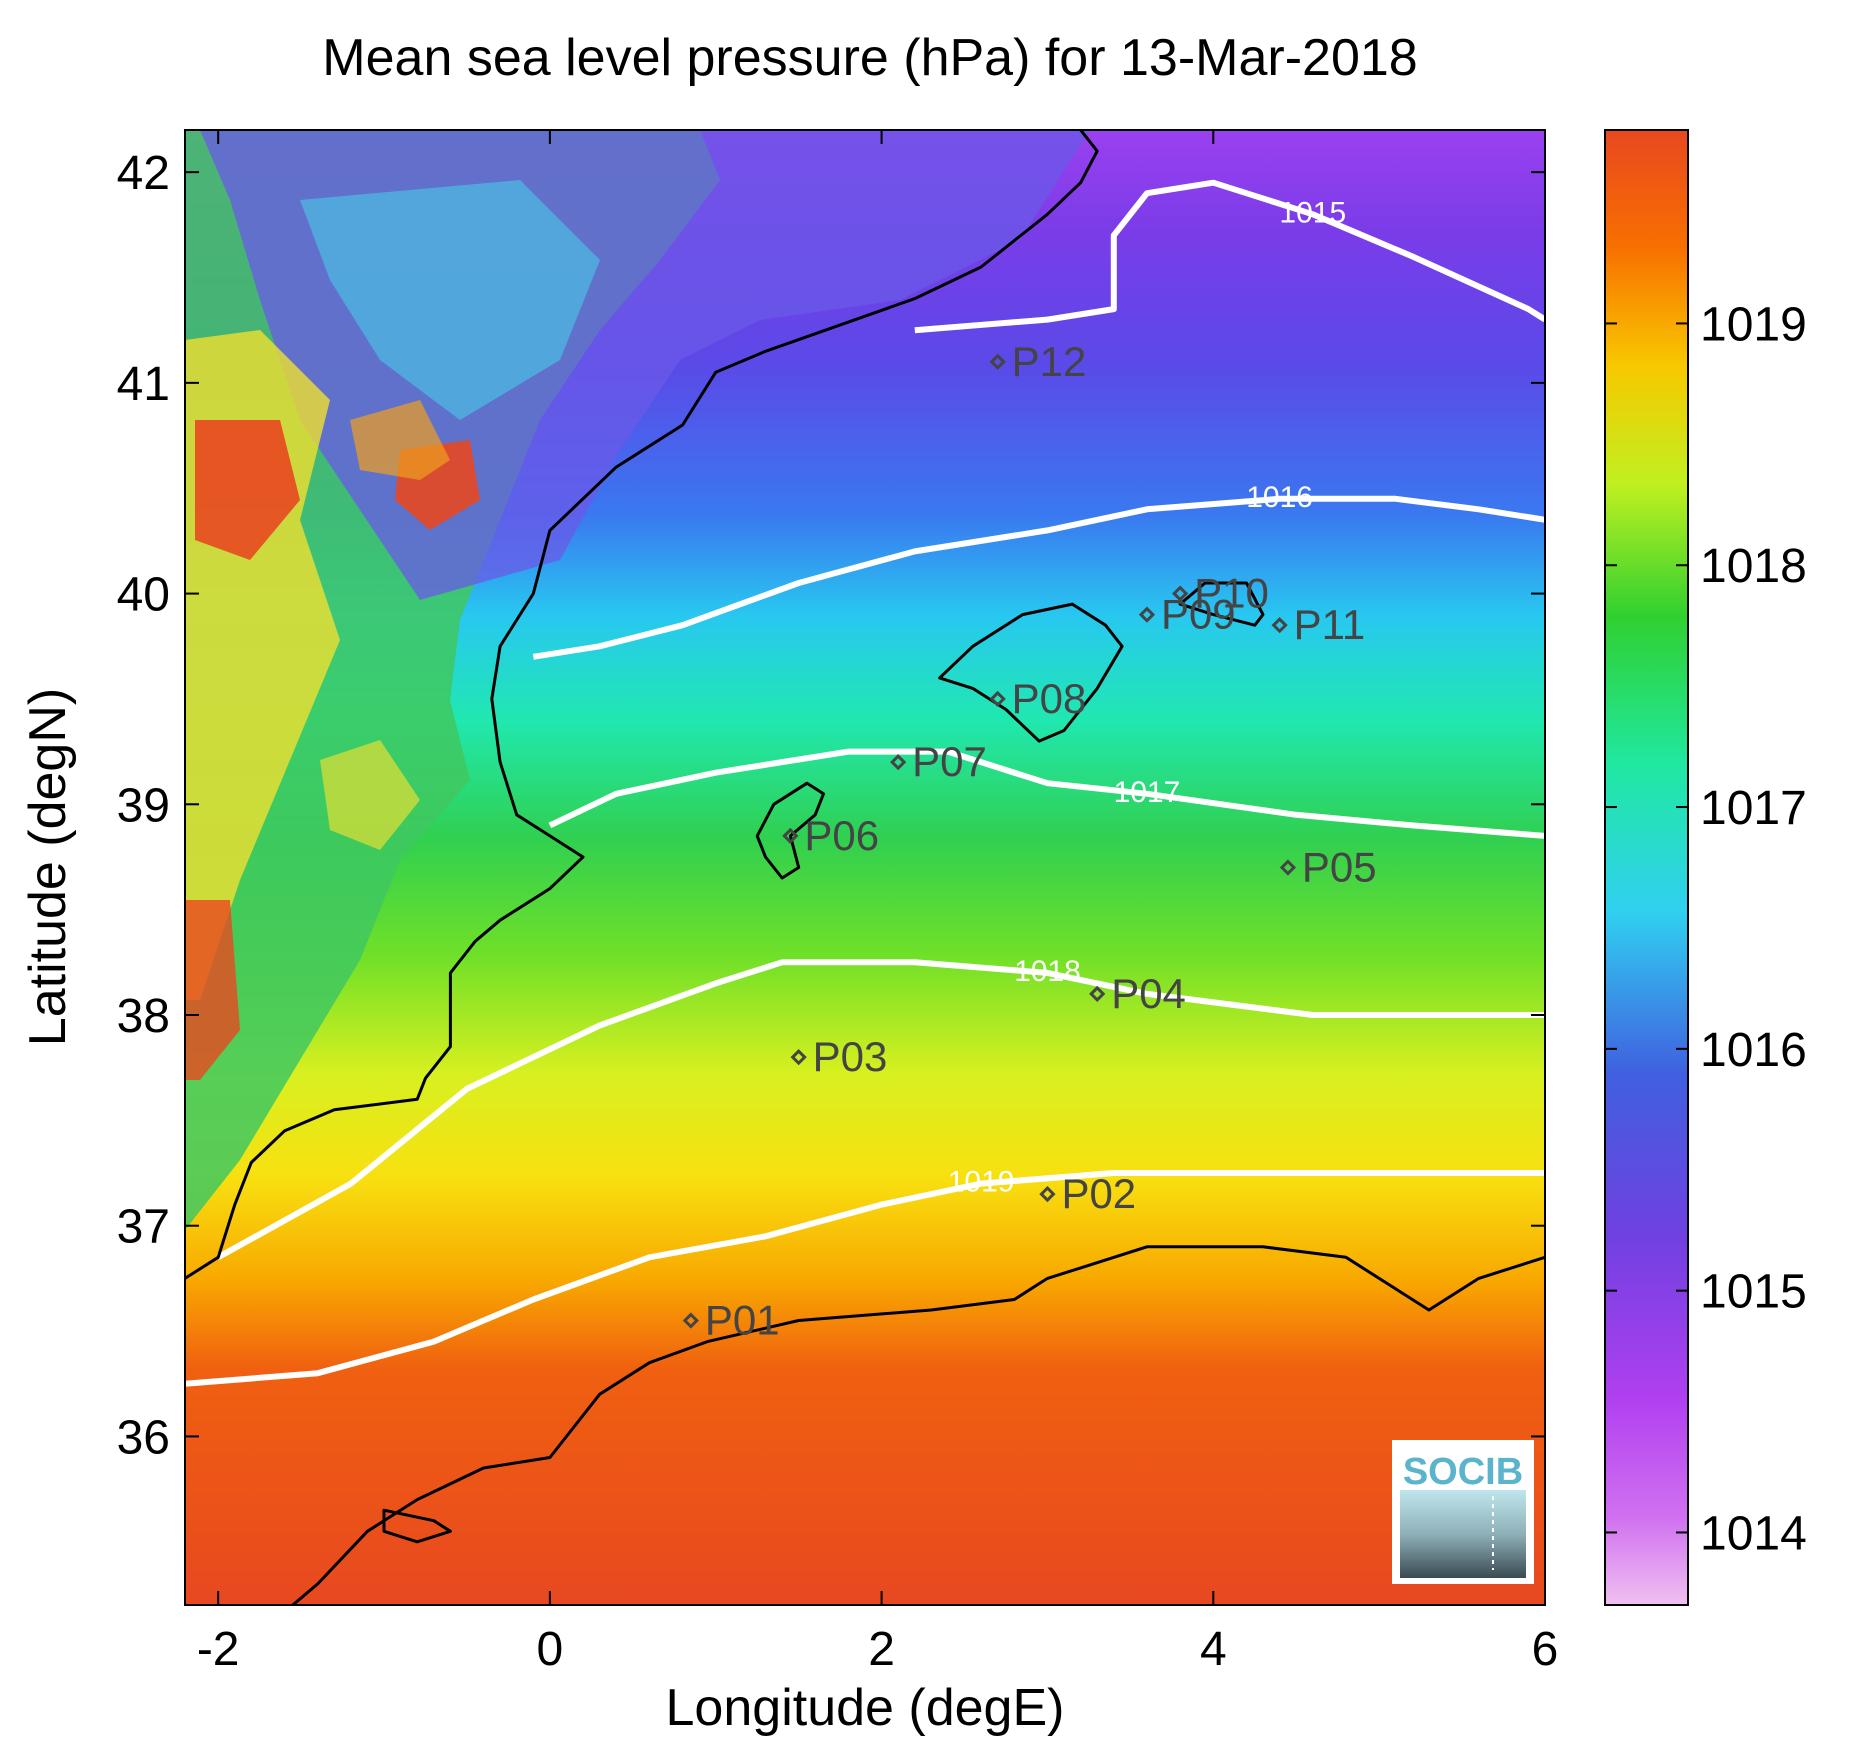 The width and height of the screenshot is (1854, 1758). What do you see at coordinates (417, 1526) in the screenshot?
I see `coastline-alboran` at bounding box center [417, 1526].